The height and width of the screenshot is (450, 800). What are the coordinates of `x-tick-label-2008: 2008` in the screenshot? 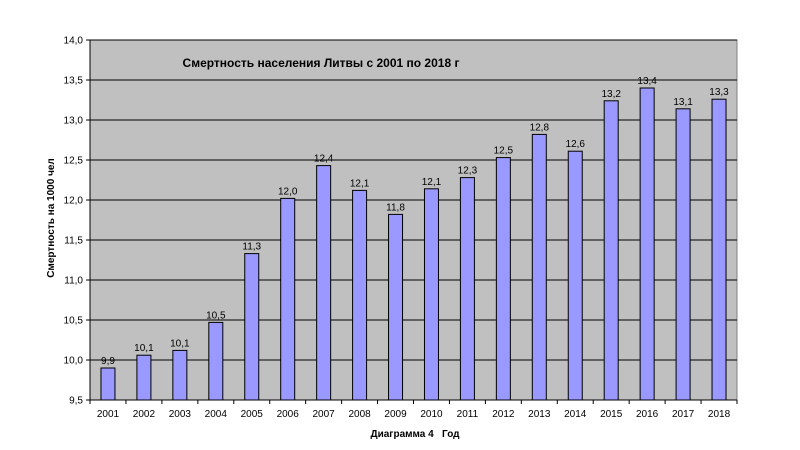 It's located at (359, 414).